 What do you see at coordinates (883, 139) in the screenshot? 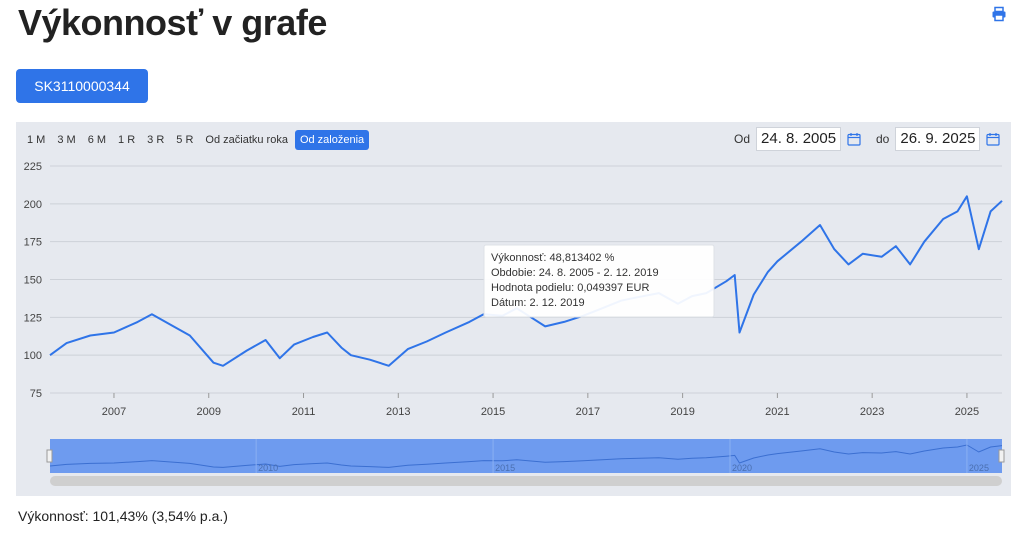
I see `date-to-label: do` at bounding box center [883, 139].